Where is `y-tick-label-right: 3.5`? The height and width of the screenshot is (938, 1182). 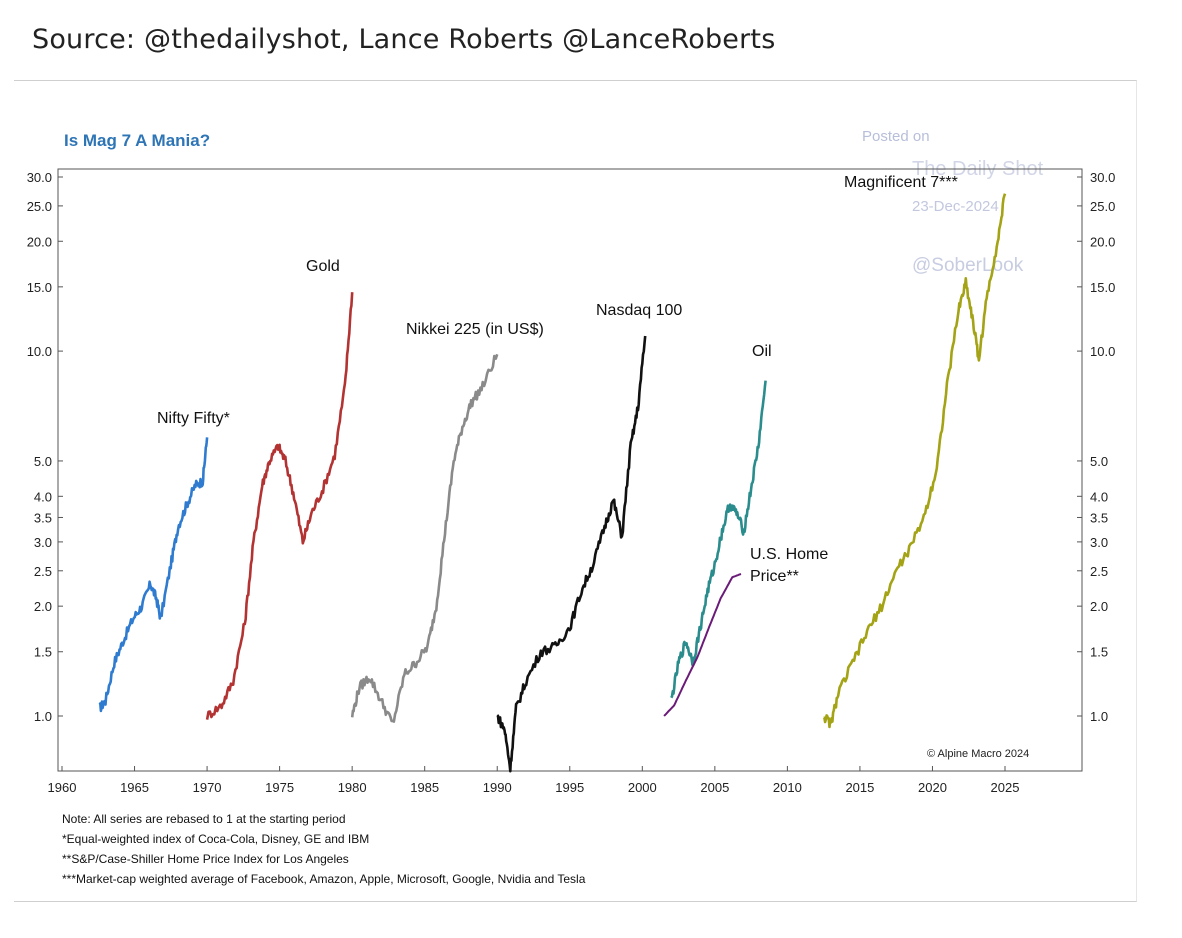
y-tick-label-right: 3.5 is located at coordinates (1099, 517).